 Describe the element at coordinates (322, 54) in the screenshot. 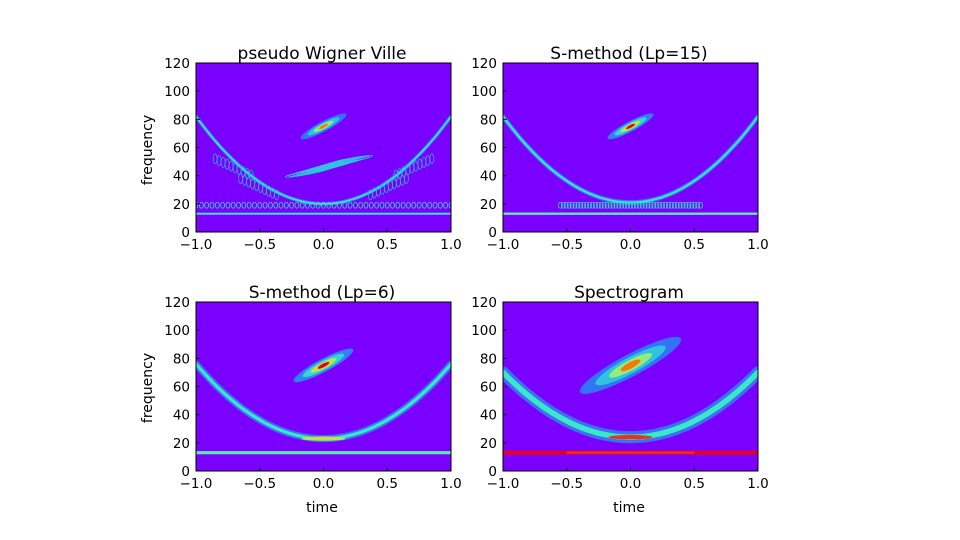

I see `panel-title: pseudo Wigner Ville` at that location.